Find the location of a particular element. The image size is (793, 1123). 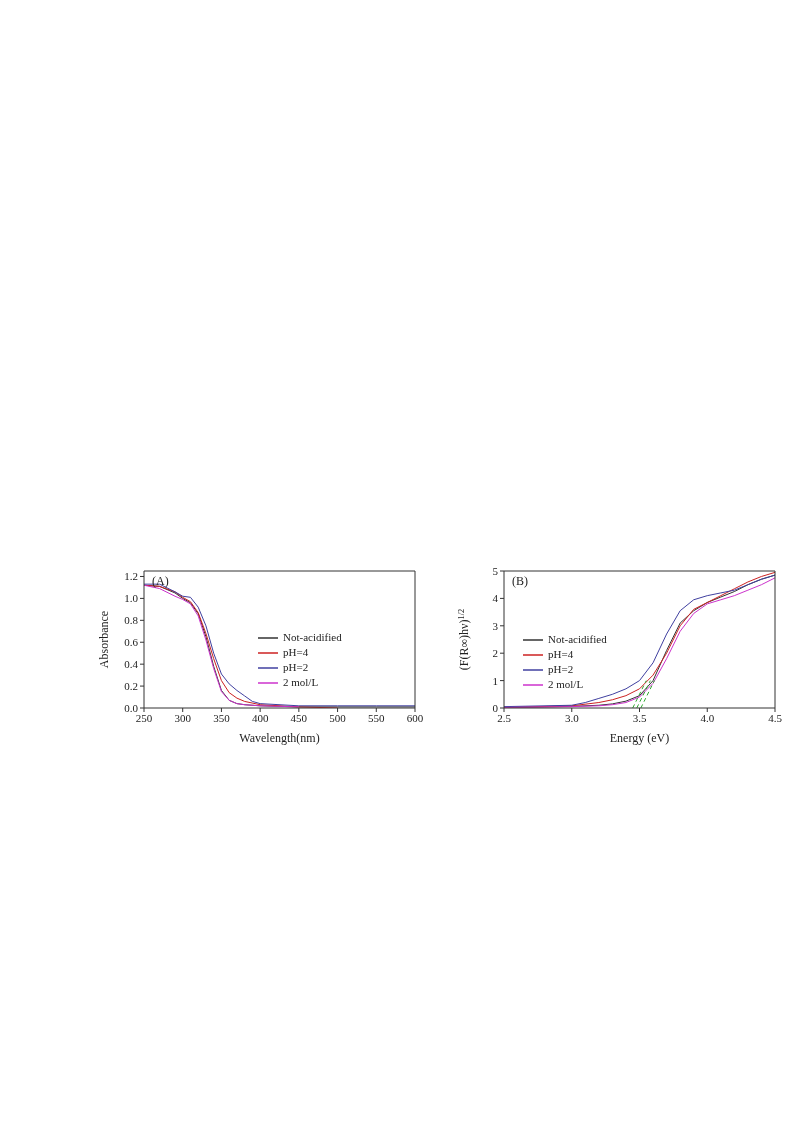

x-tick-label: 350 is located at coordinates (222, 717).